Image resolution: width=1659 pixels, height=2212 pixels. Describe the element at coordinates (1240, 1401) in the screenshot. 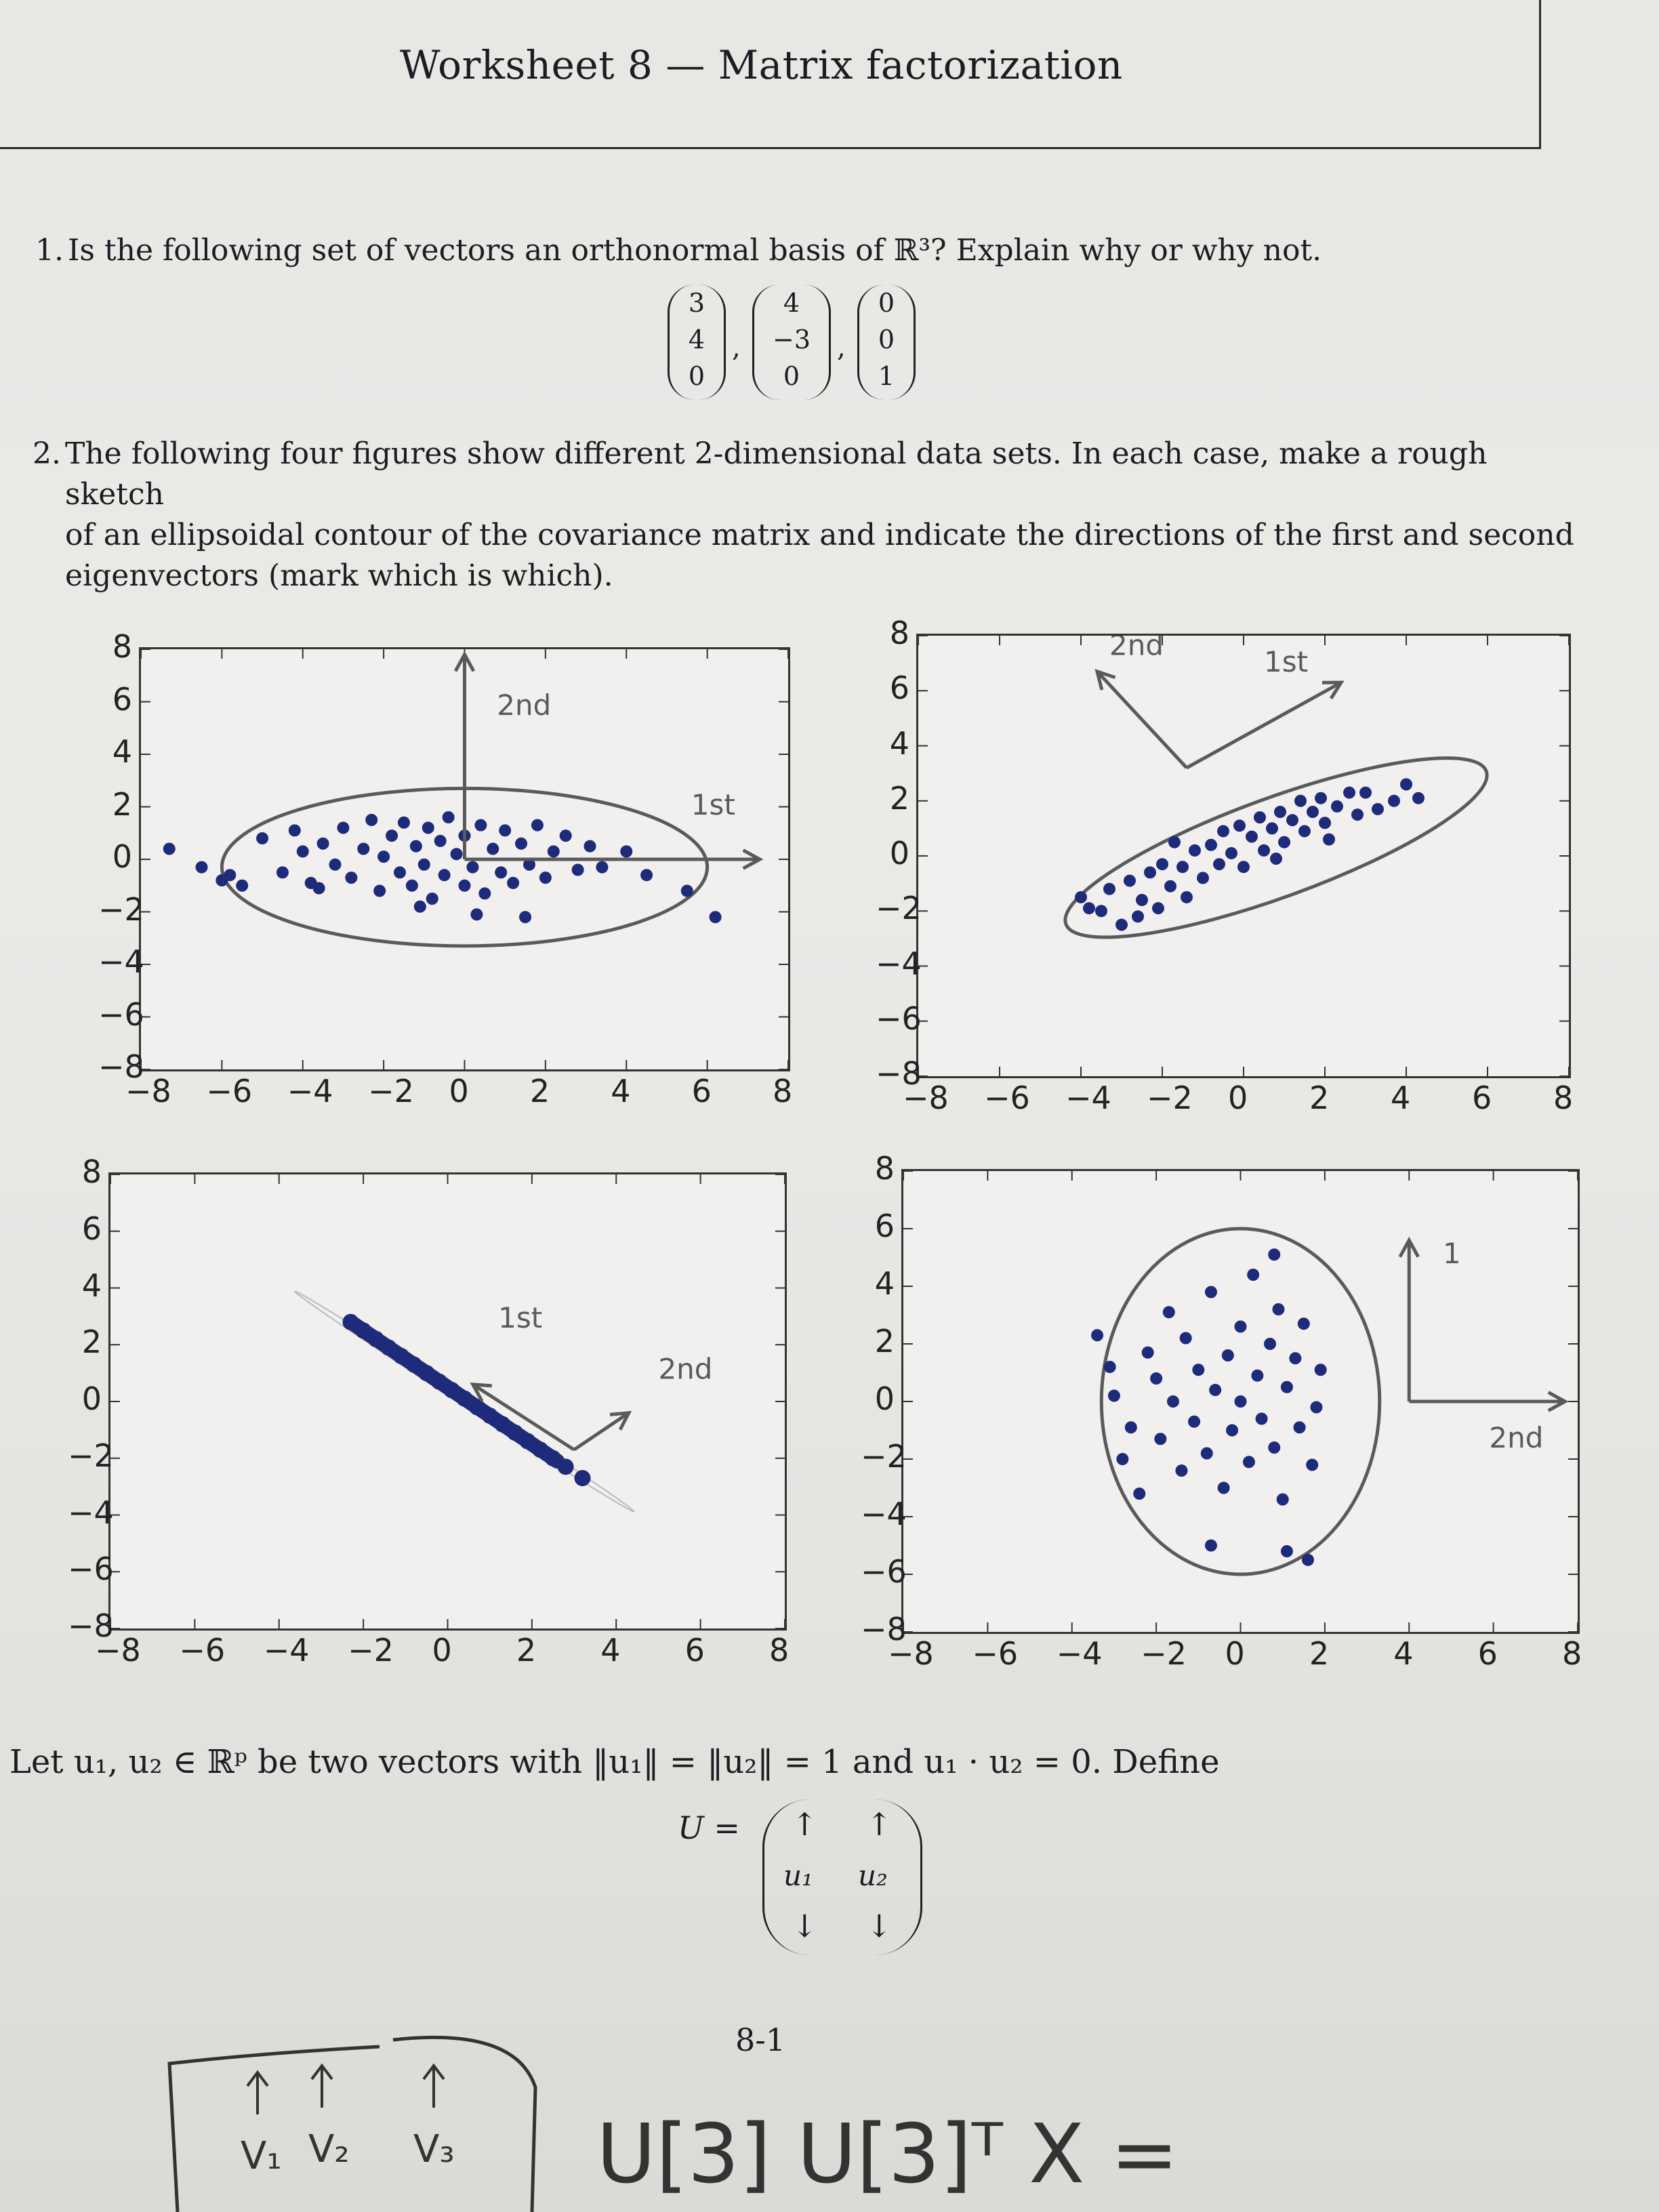

I see `scatter-plot-4: 1 2nd` at that location.